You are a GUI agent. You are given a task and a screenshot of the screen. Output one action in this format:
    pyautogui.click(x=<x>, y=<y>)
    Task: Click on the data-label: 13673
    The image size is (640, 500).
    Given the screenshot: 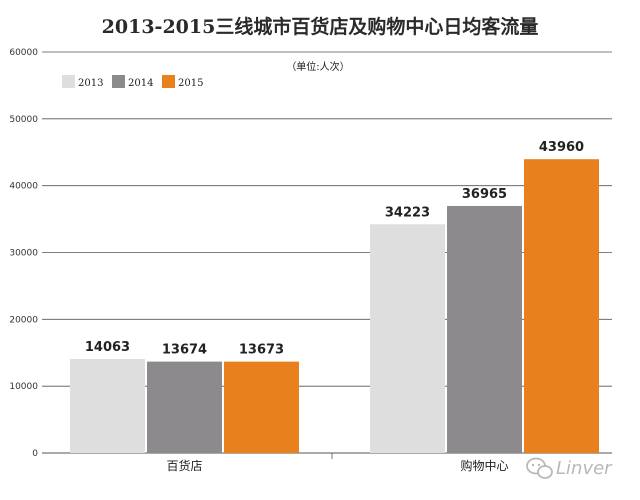 What is the action you would take?
    pyautogui.click(x=261, y=350)
    